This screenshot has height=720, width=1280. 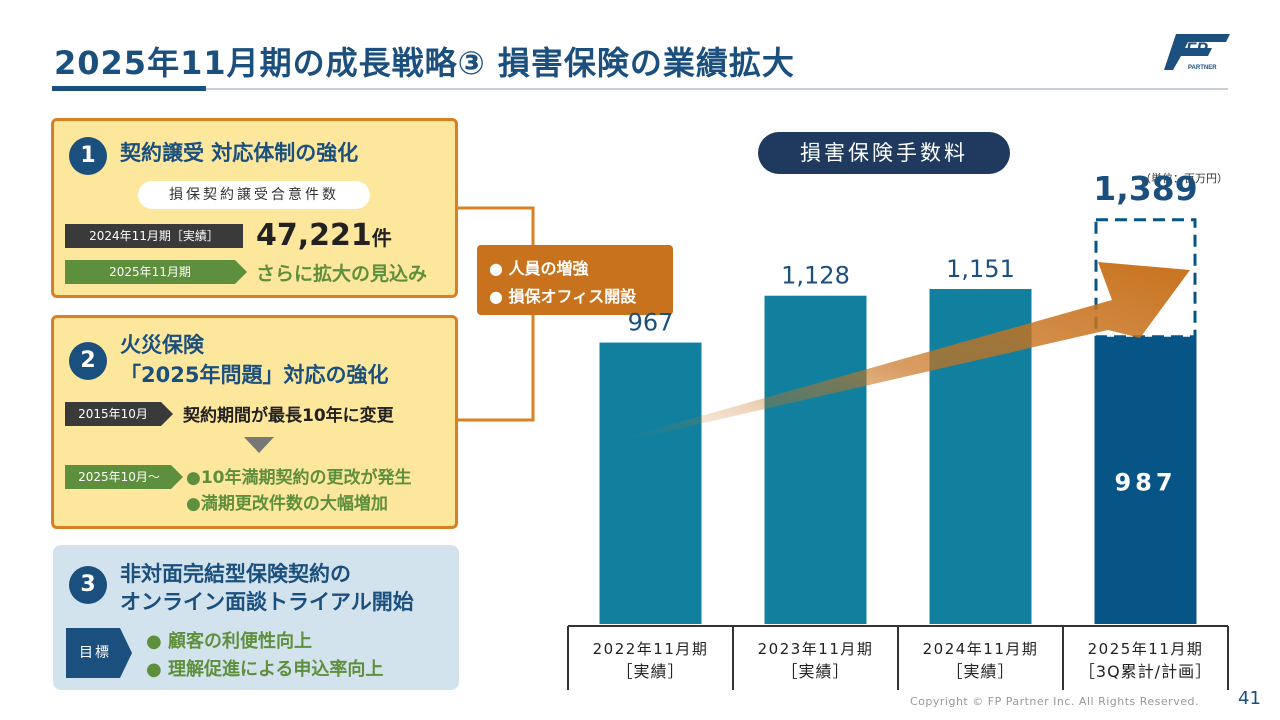 I want to click on section3-bullet-2: ● 理解促進による申込率向上, so click(x=265, y=669).